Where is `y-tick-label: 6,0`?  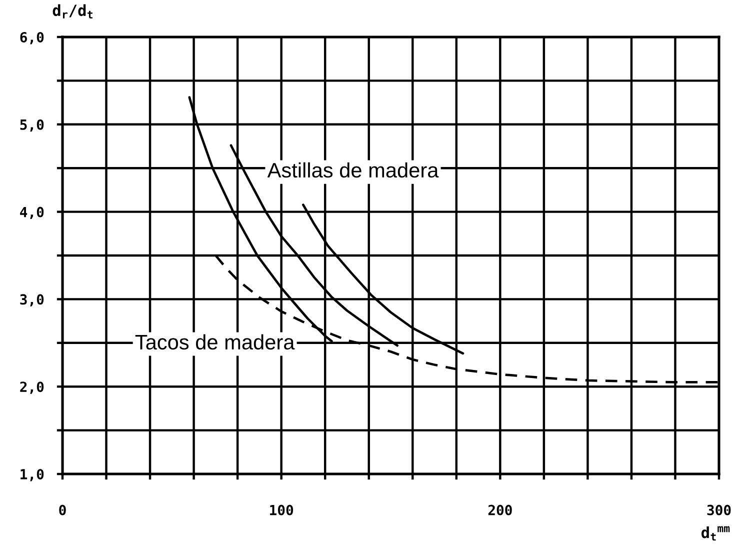 y-tick-label: 6,0 is located at coordinates (32, 38).